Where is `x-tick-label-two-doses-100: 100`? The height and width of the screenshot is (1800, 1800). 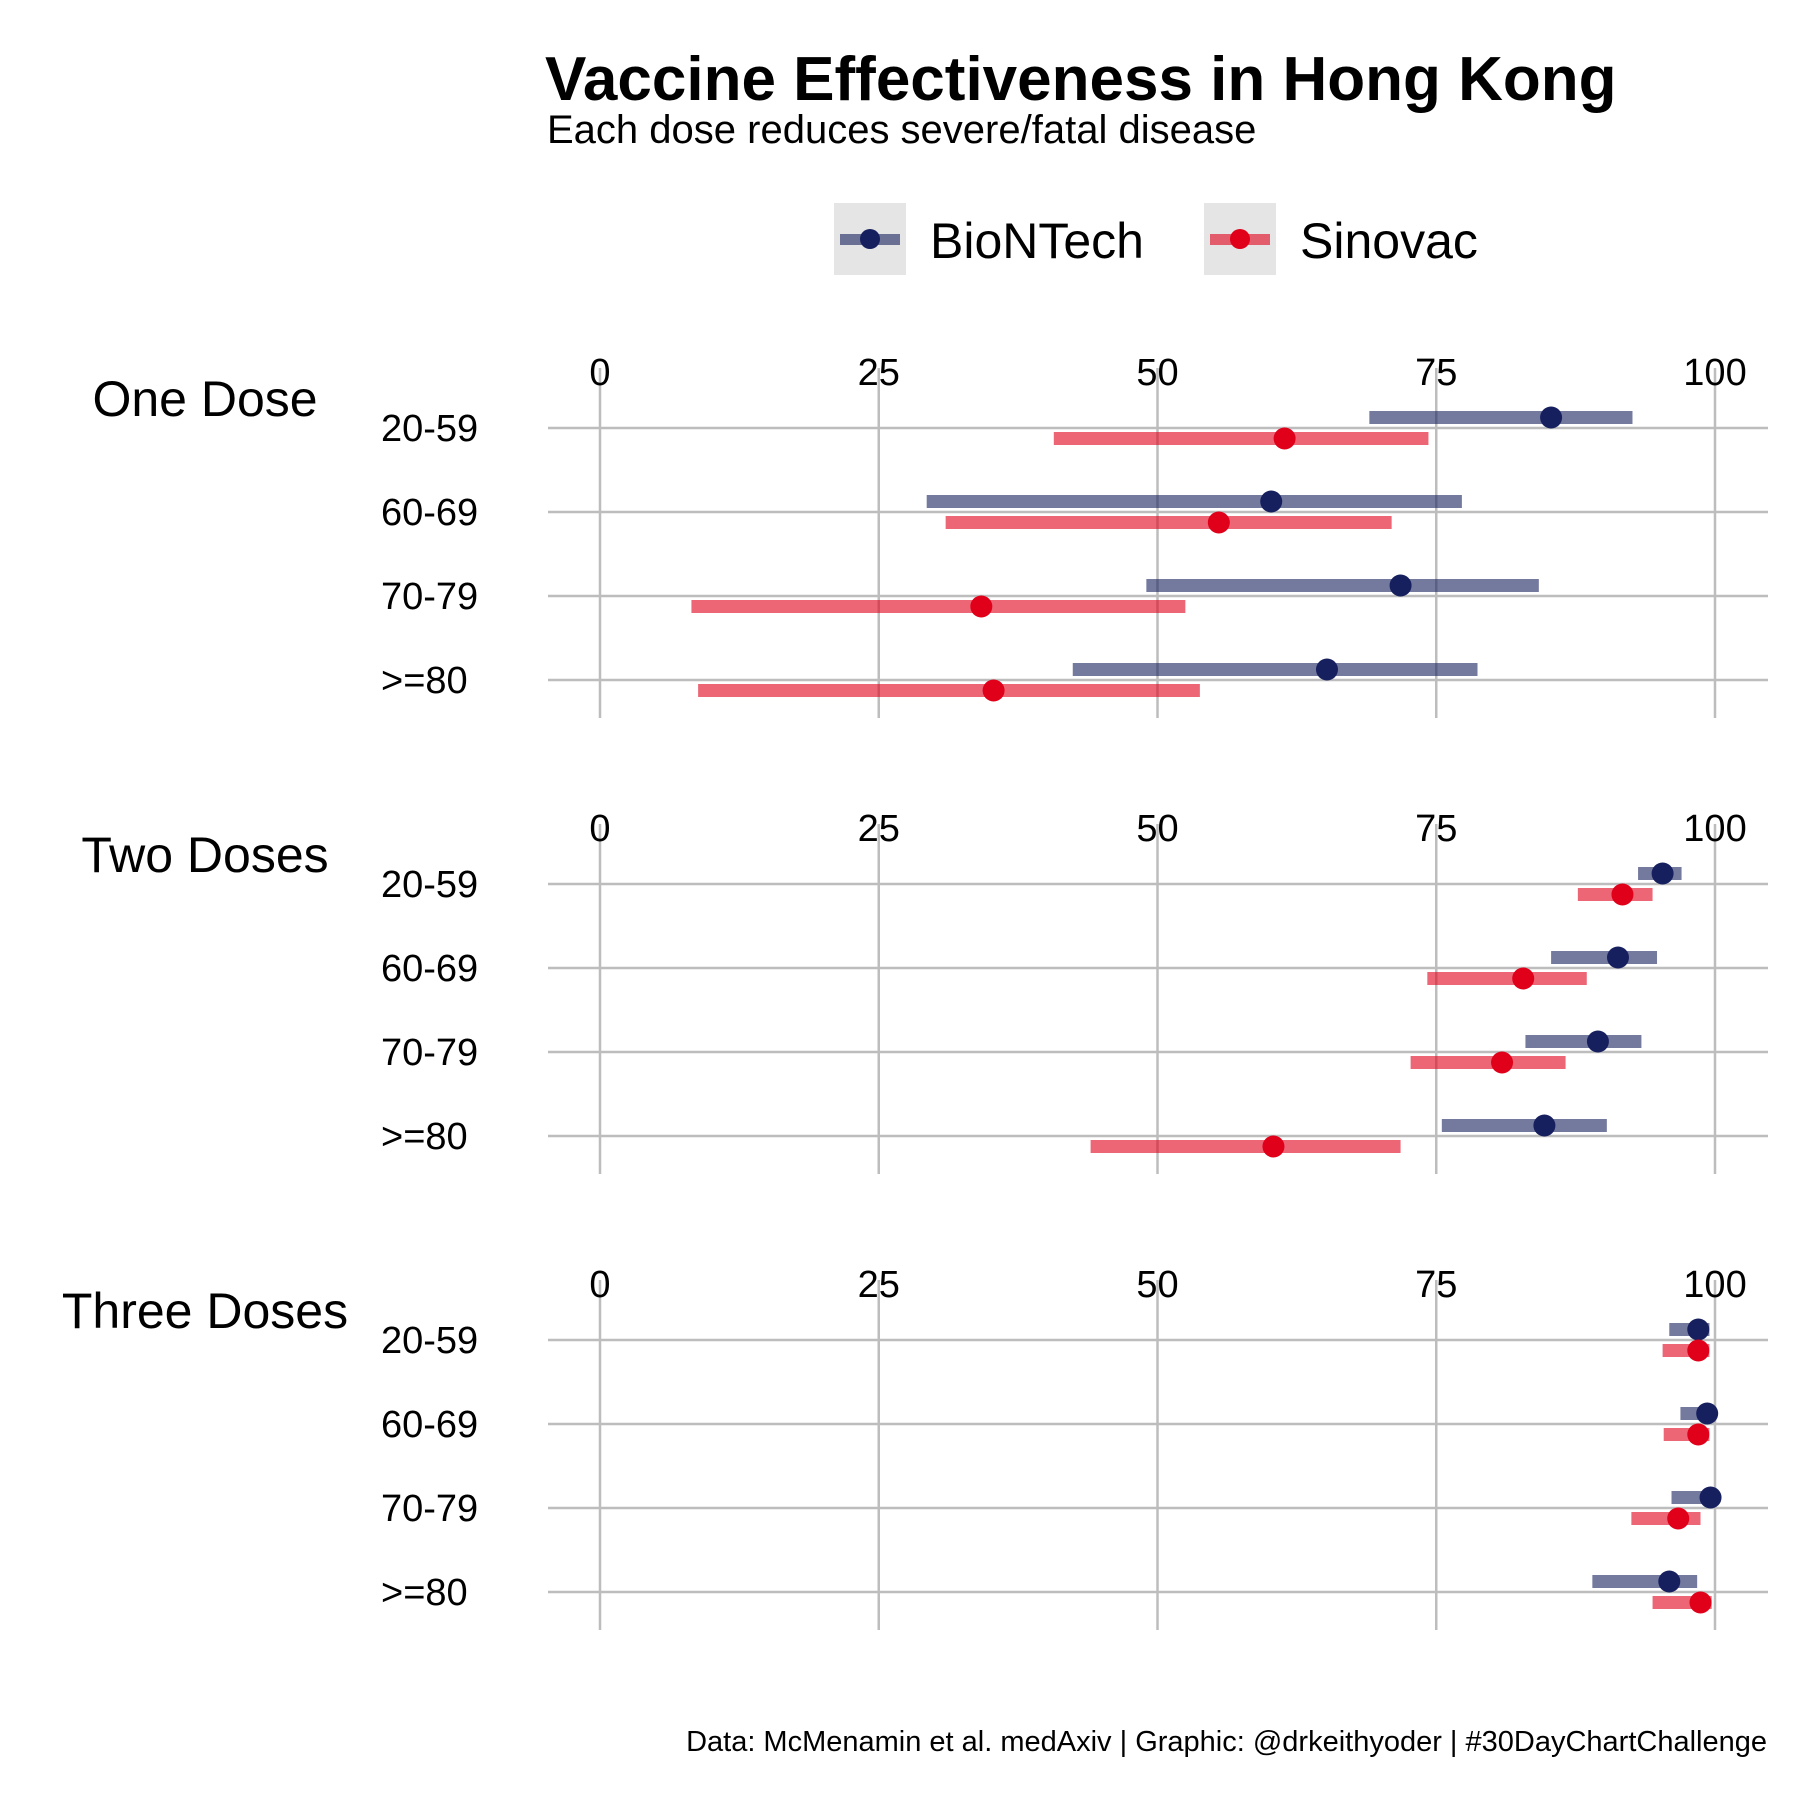 x-tick-label-two-doses-100: 100 is located at coordinates (1714, 829).